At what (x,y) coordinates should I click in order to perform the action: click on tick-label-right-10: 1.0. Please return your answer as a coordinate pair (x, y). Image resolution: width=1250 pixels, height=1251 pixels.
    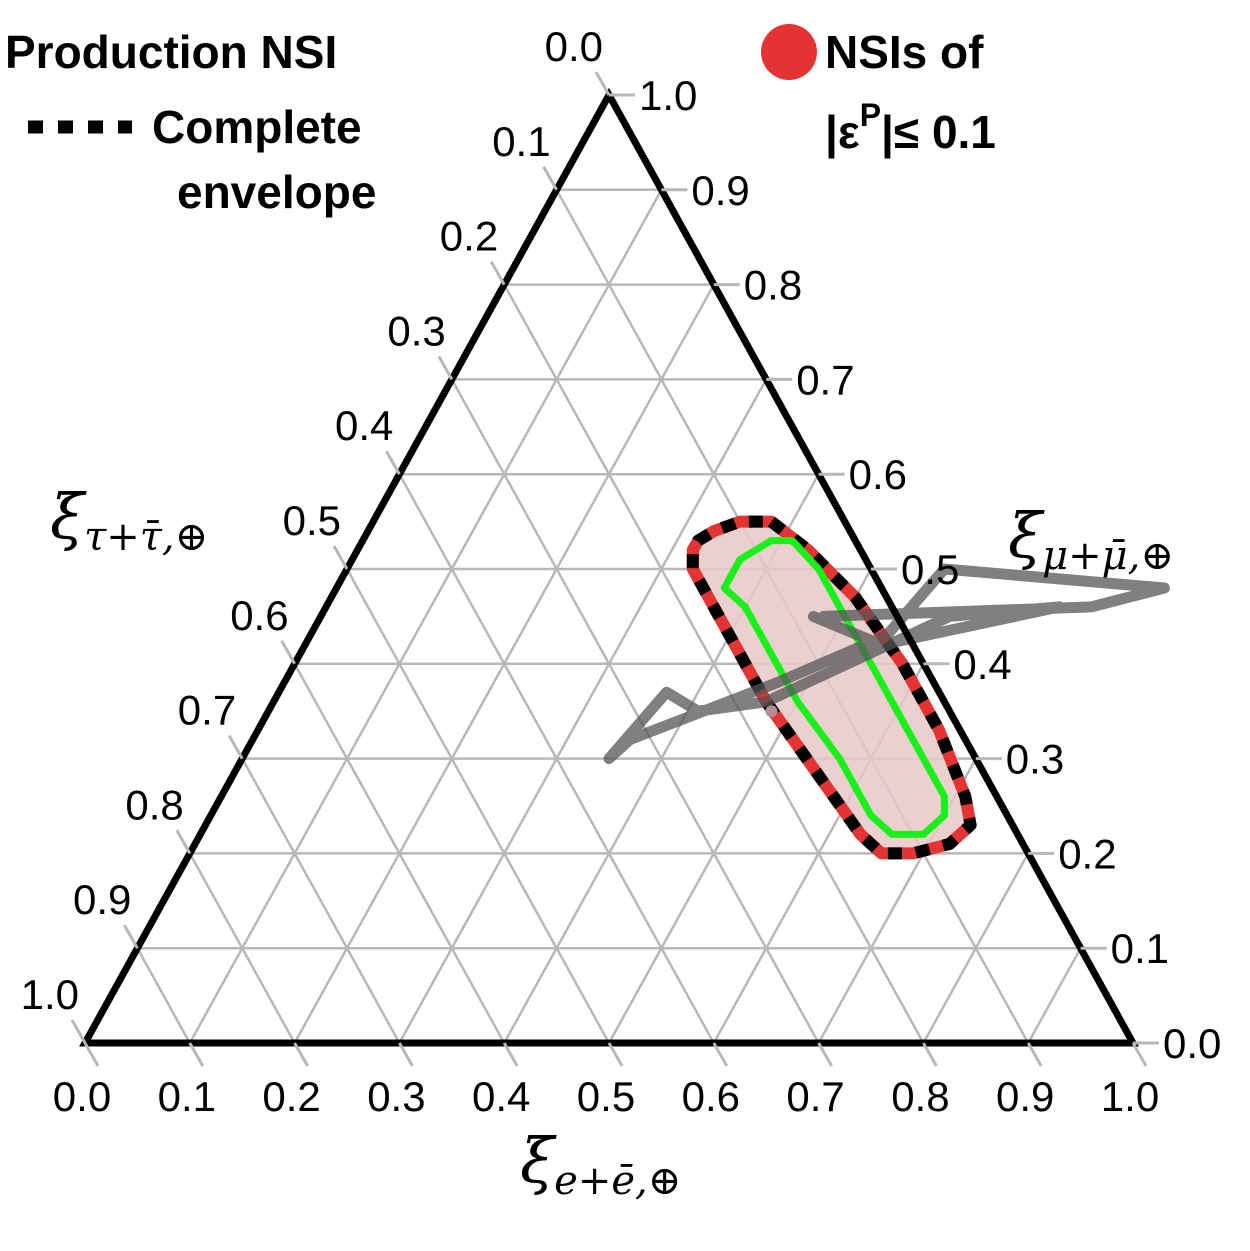
    Looking at the image, I should click on (668, 95).